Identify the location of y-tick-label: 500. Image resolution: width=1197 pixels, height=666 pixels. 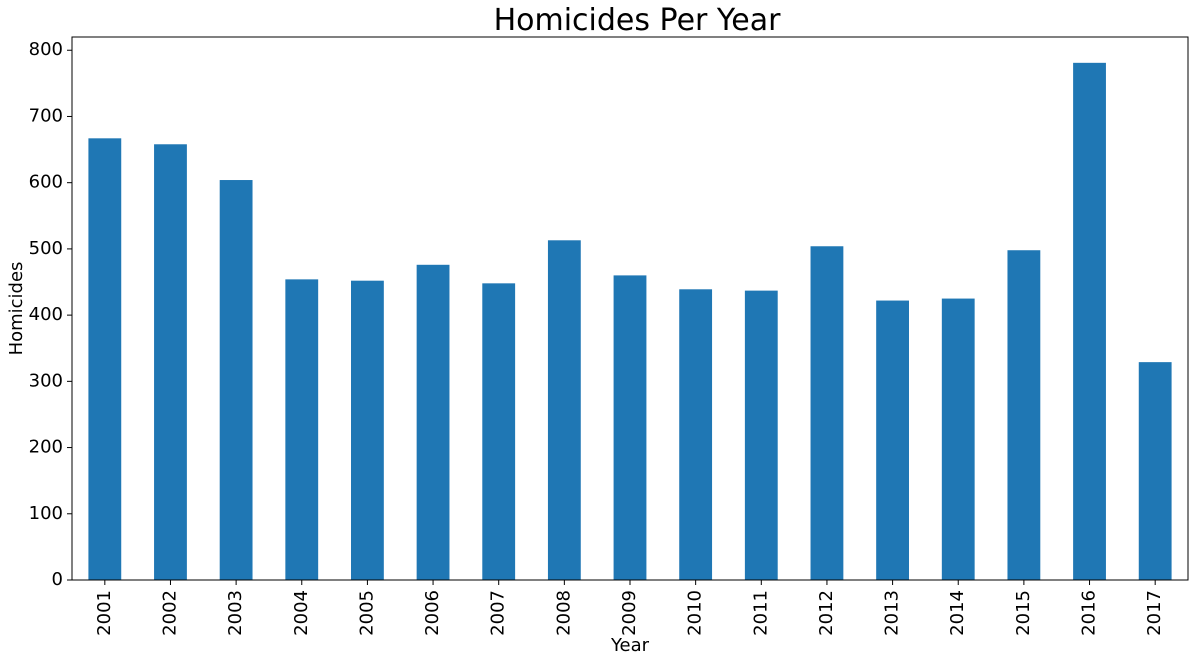
(46, 248).